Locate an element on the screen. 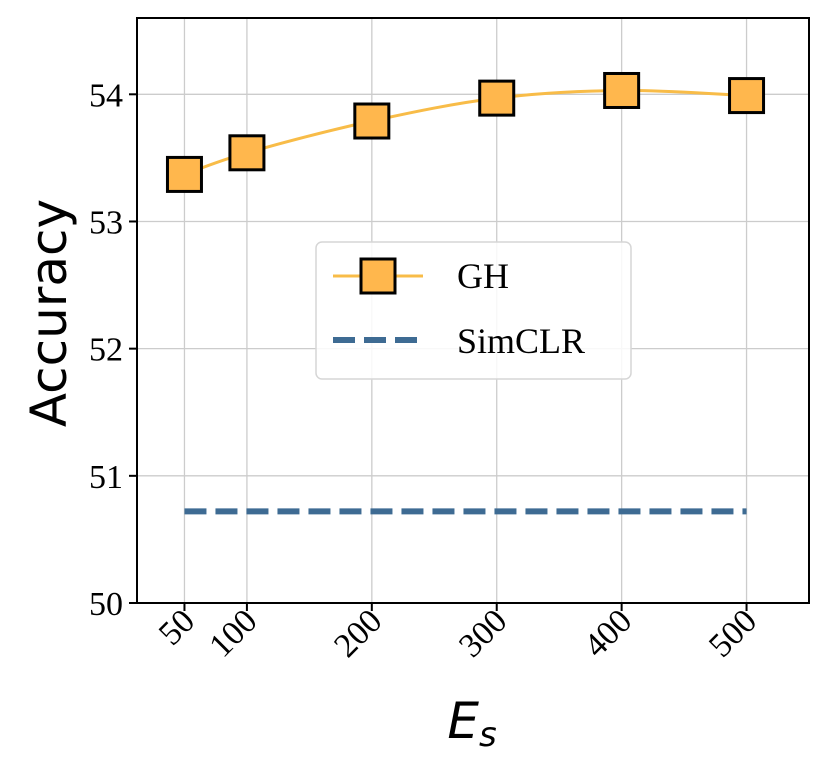 The height and width of the screenshot is (767, 830). legend-simclr-label: SimCLR is located at coordinates (521, 341).